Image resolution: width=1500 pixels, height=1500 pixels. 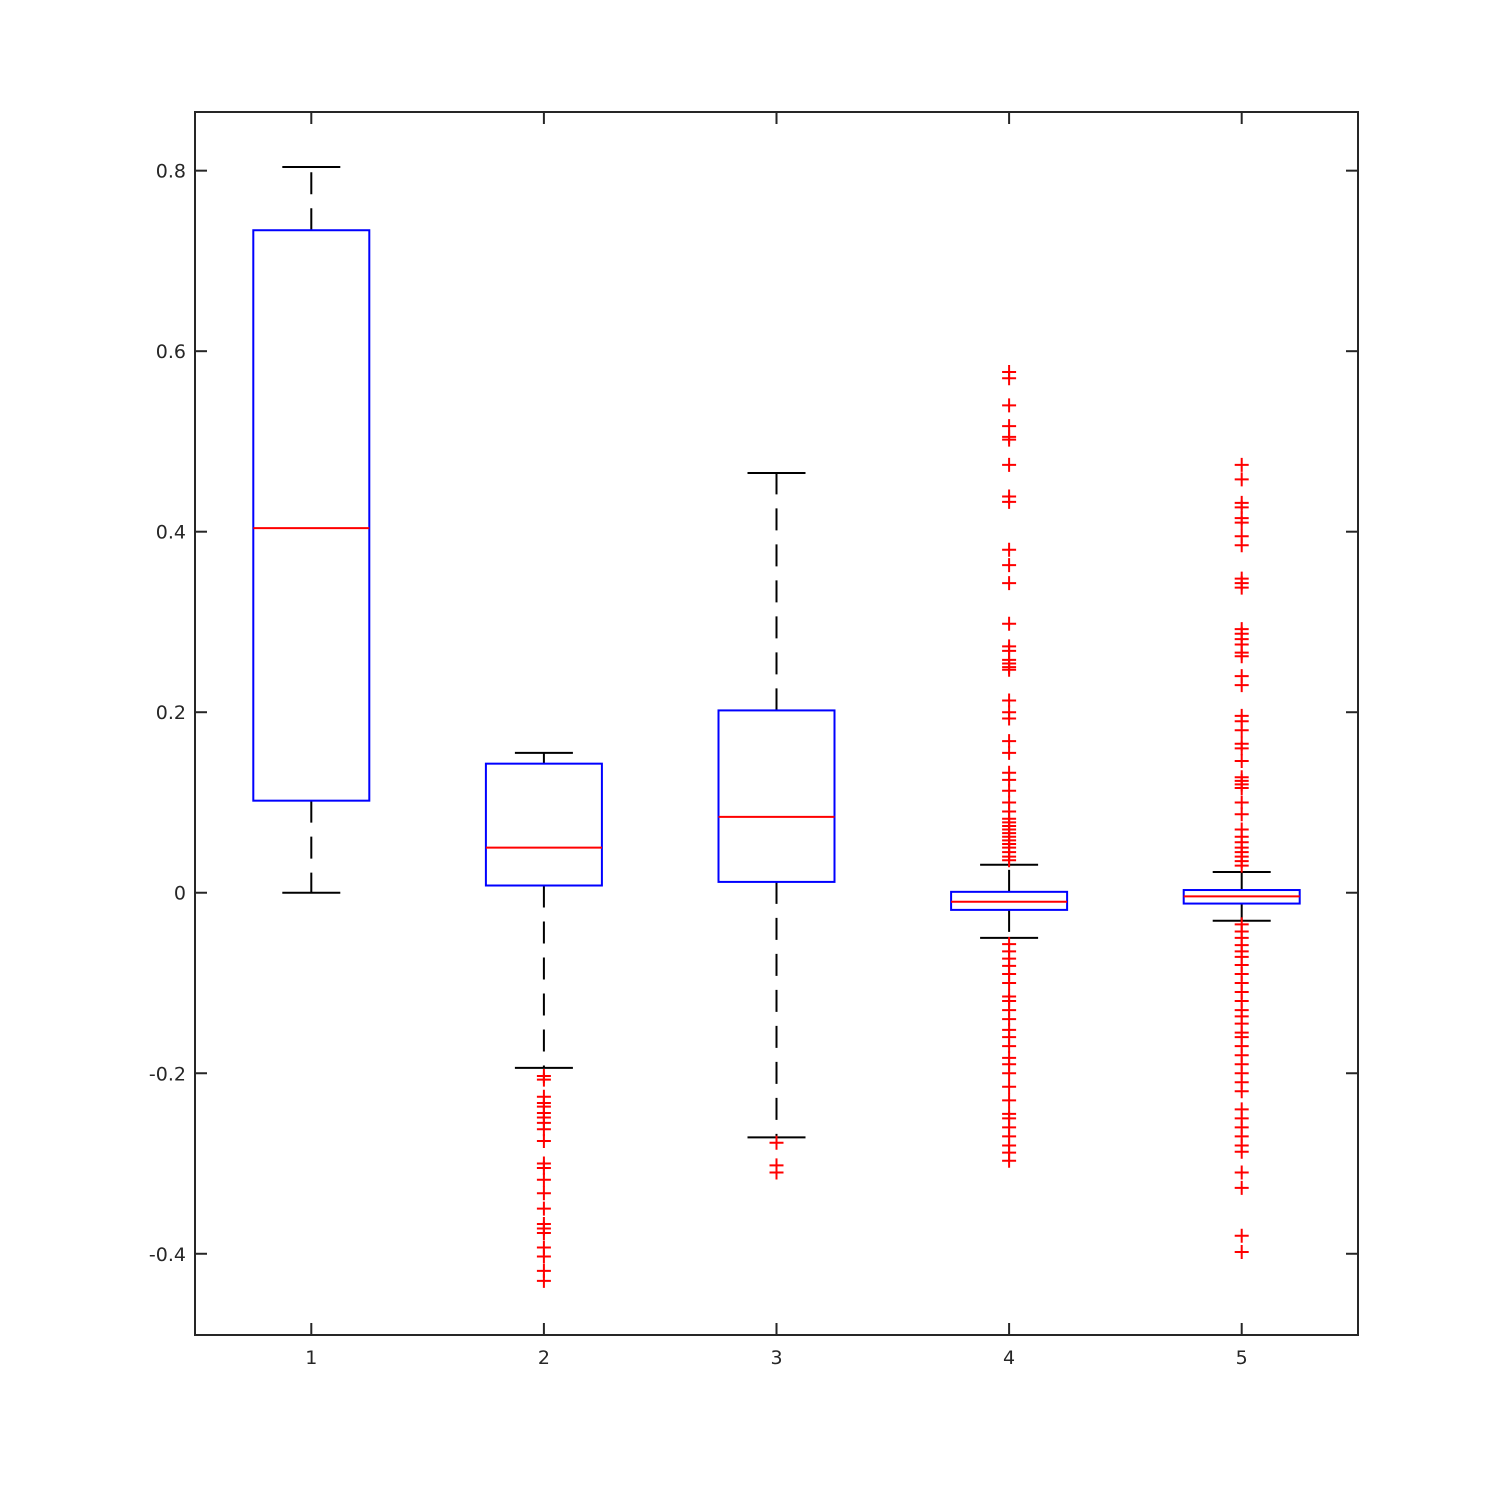 What do you see at coordinates (167, 1255) in the screenshot?
I see `y-tick-label: -0.4` at bounding box center [167, 1255].